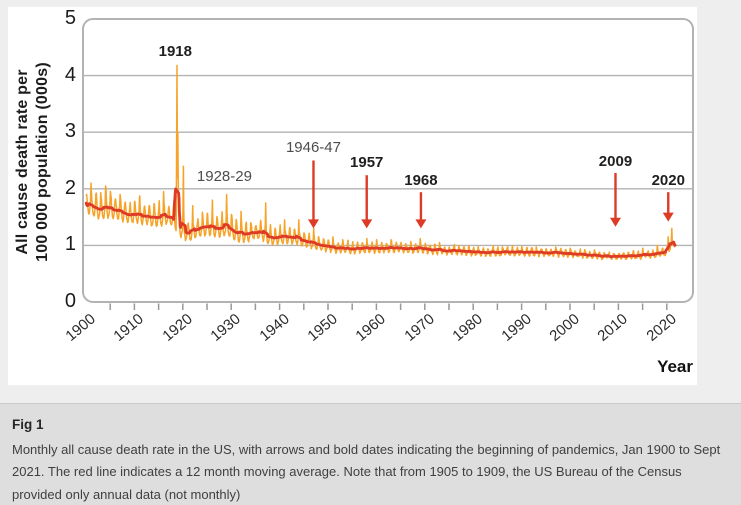 This screenshot has width=741, height=505. I want to click on y-axis-title-line1: All cause death rate per, so click(22, 162).